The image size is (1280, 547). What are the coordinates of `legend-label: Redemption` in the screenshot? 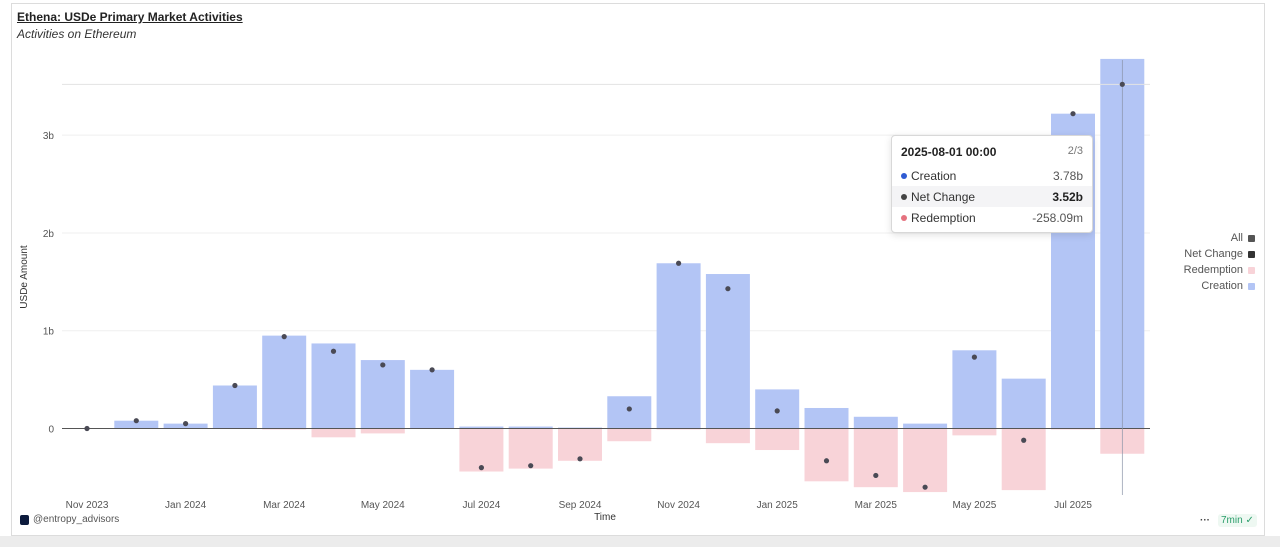 It's located at (1213, 270).